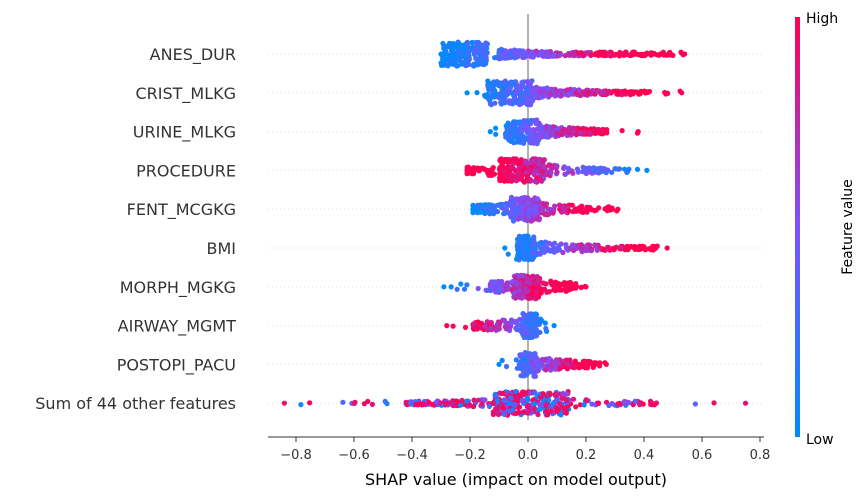  What do you see at coordinates (186, 170) in the screenshot?
I see `feature-label: PROCEDURE` at bounding box center [186, 170].